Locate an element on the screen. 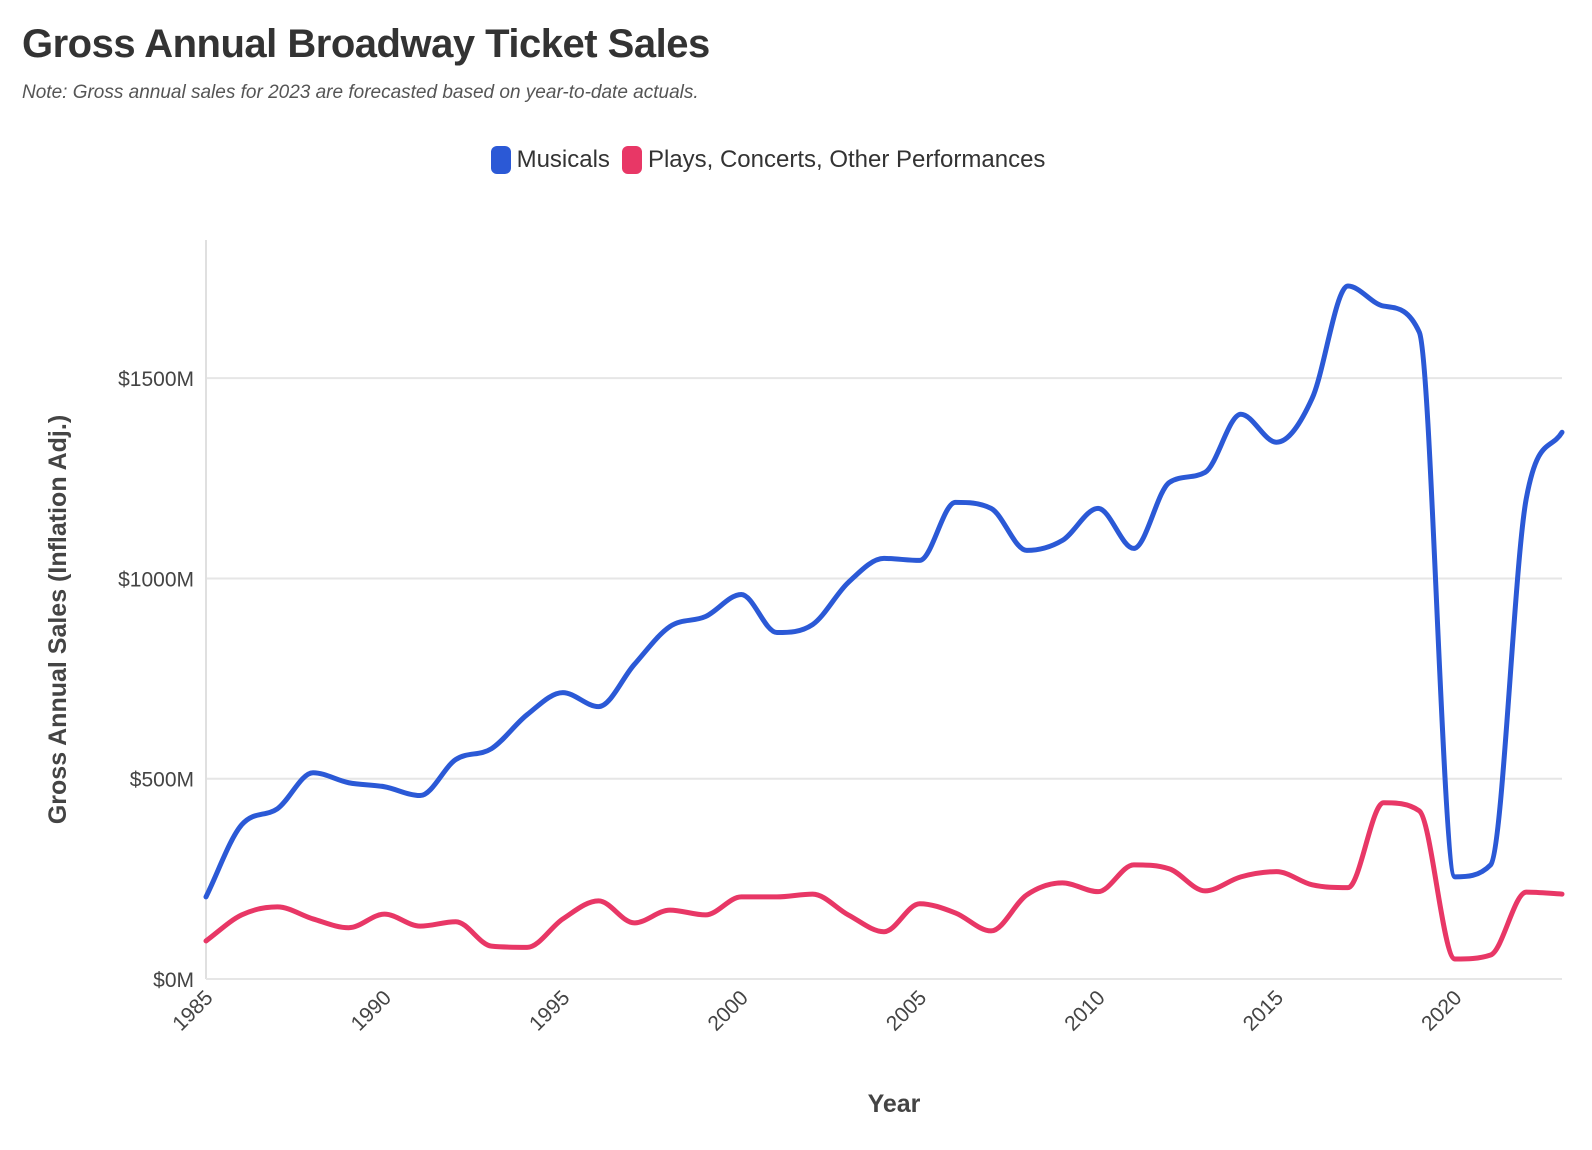 The image size is (1592, 1150). x-tick-label: 2005 is located at coordinates (906, 1010).